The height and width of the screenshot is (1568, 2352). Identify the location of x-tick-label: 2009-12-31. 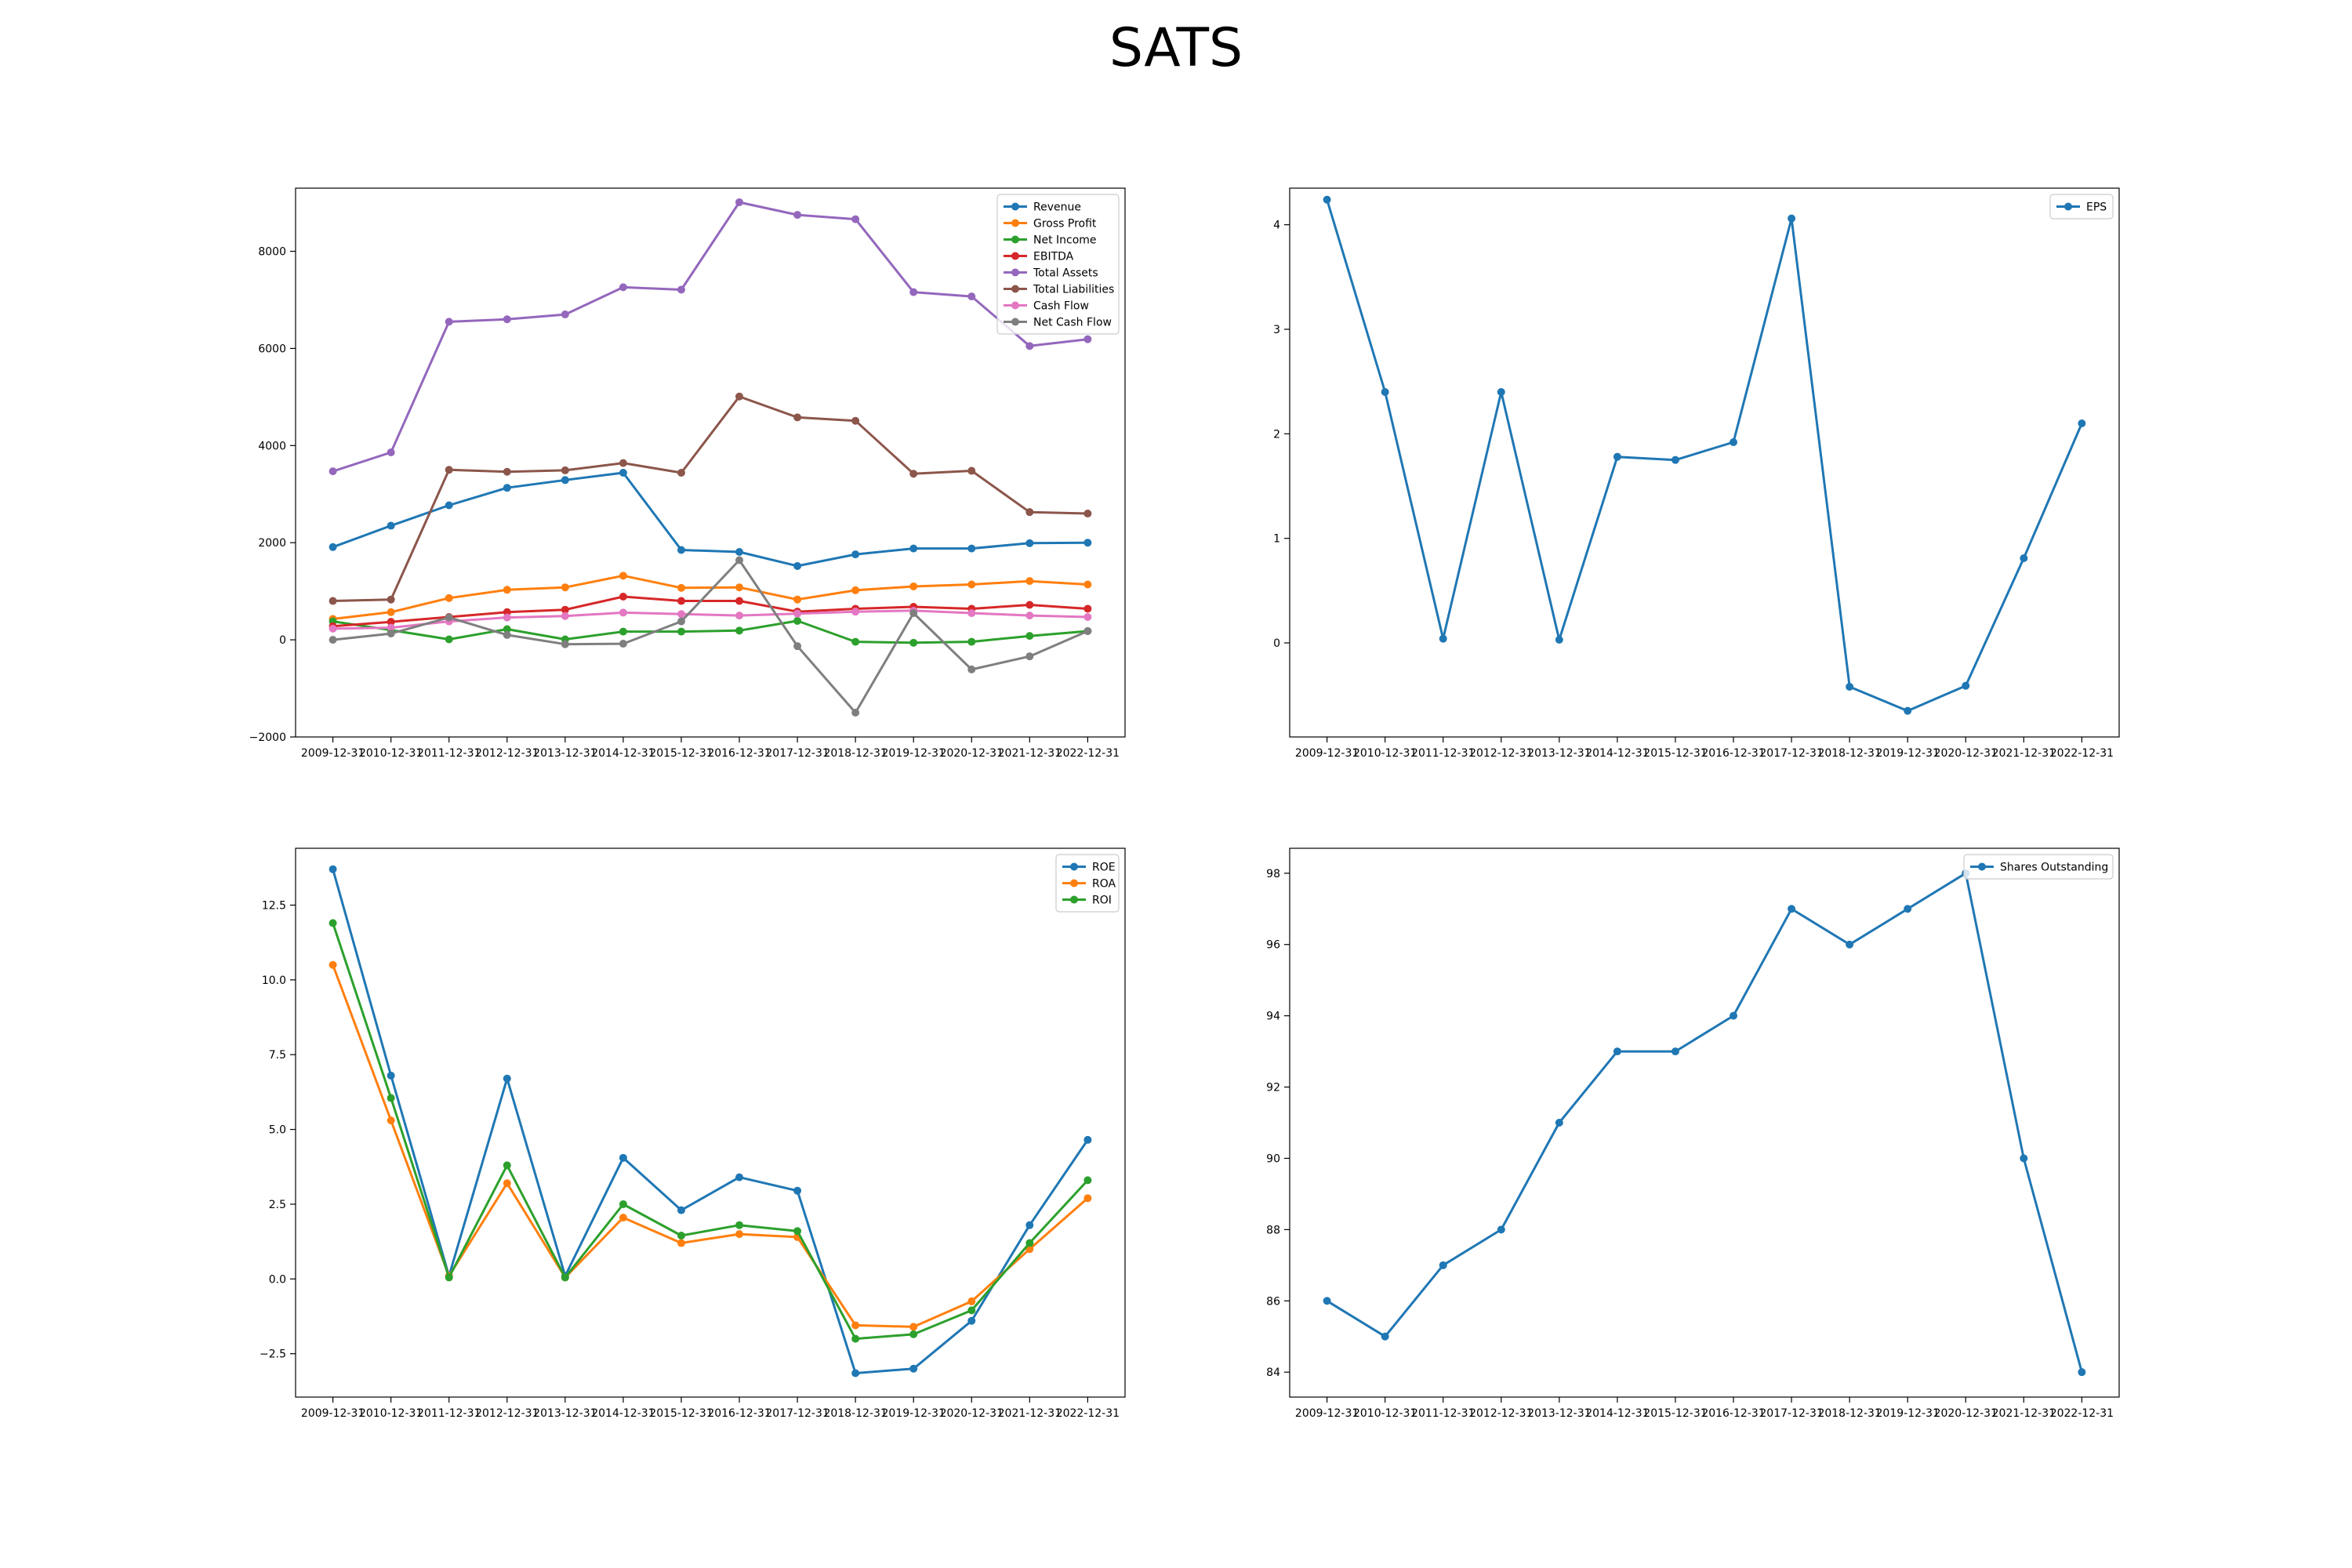
(333, 1413).